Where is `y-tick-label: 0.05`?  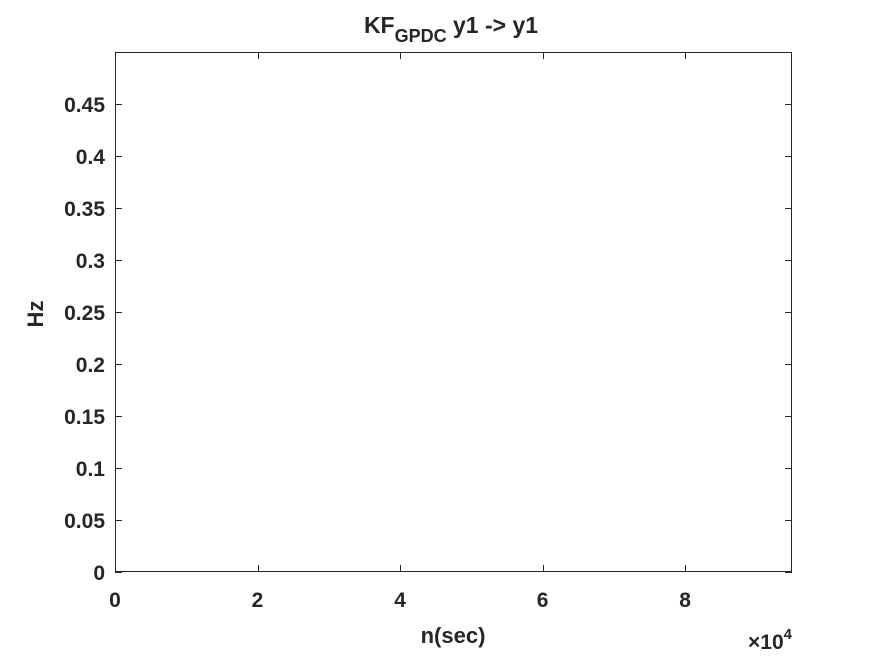 y-tick-label: 0.05 is located at coordinates (84, 521).